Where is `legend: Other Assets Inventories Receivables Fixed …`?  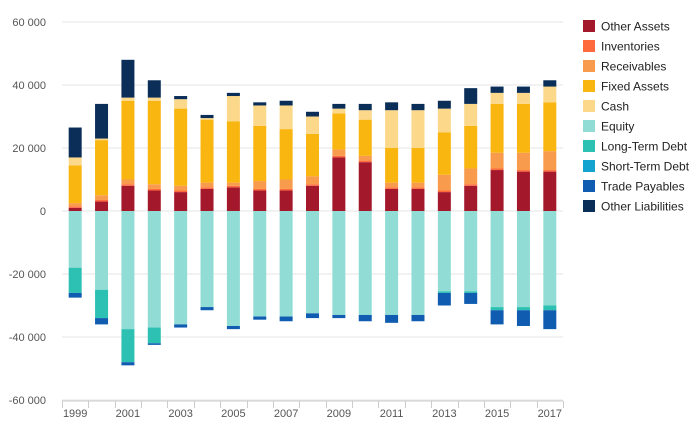 legend: Other Assets Inventories Receivables Fixed … is located at coordinates (636, 117).